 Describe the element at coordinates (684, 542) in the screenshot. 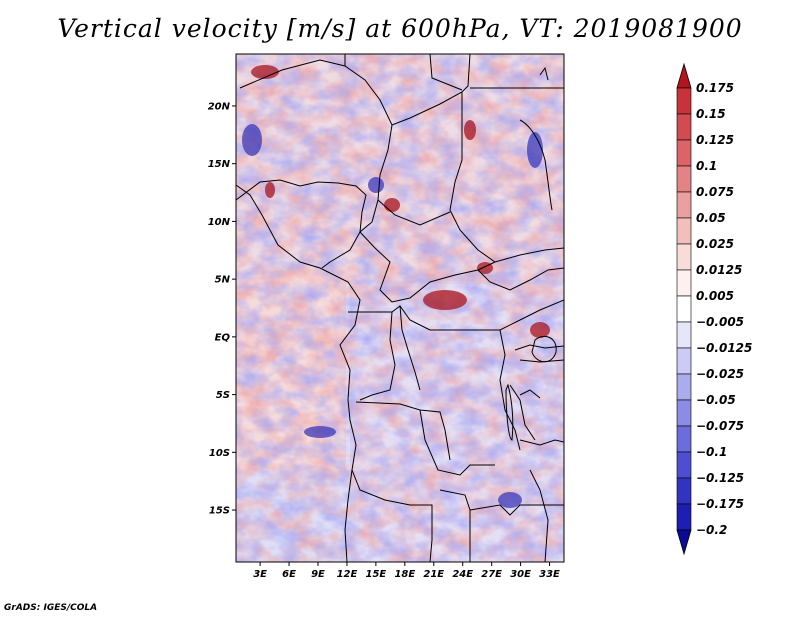

I see `colorbar-min-triangle` at that location.